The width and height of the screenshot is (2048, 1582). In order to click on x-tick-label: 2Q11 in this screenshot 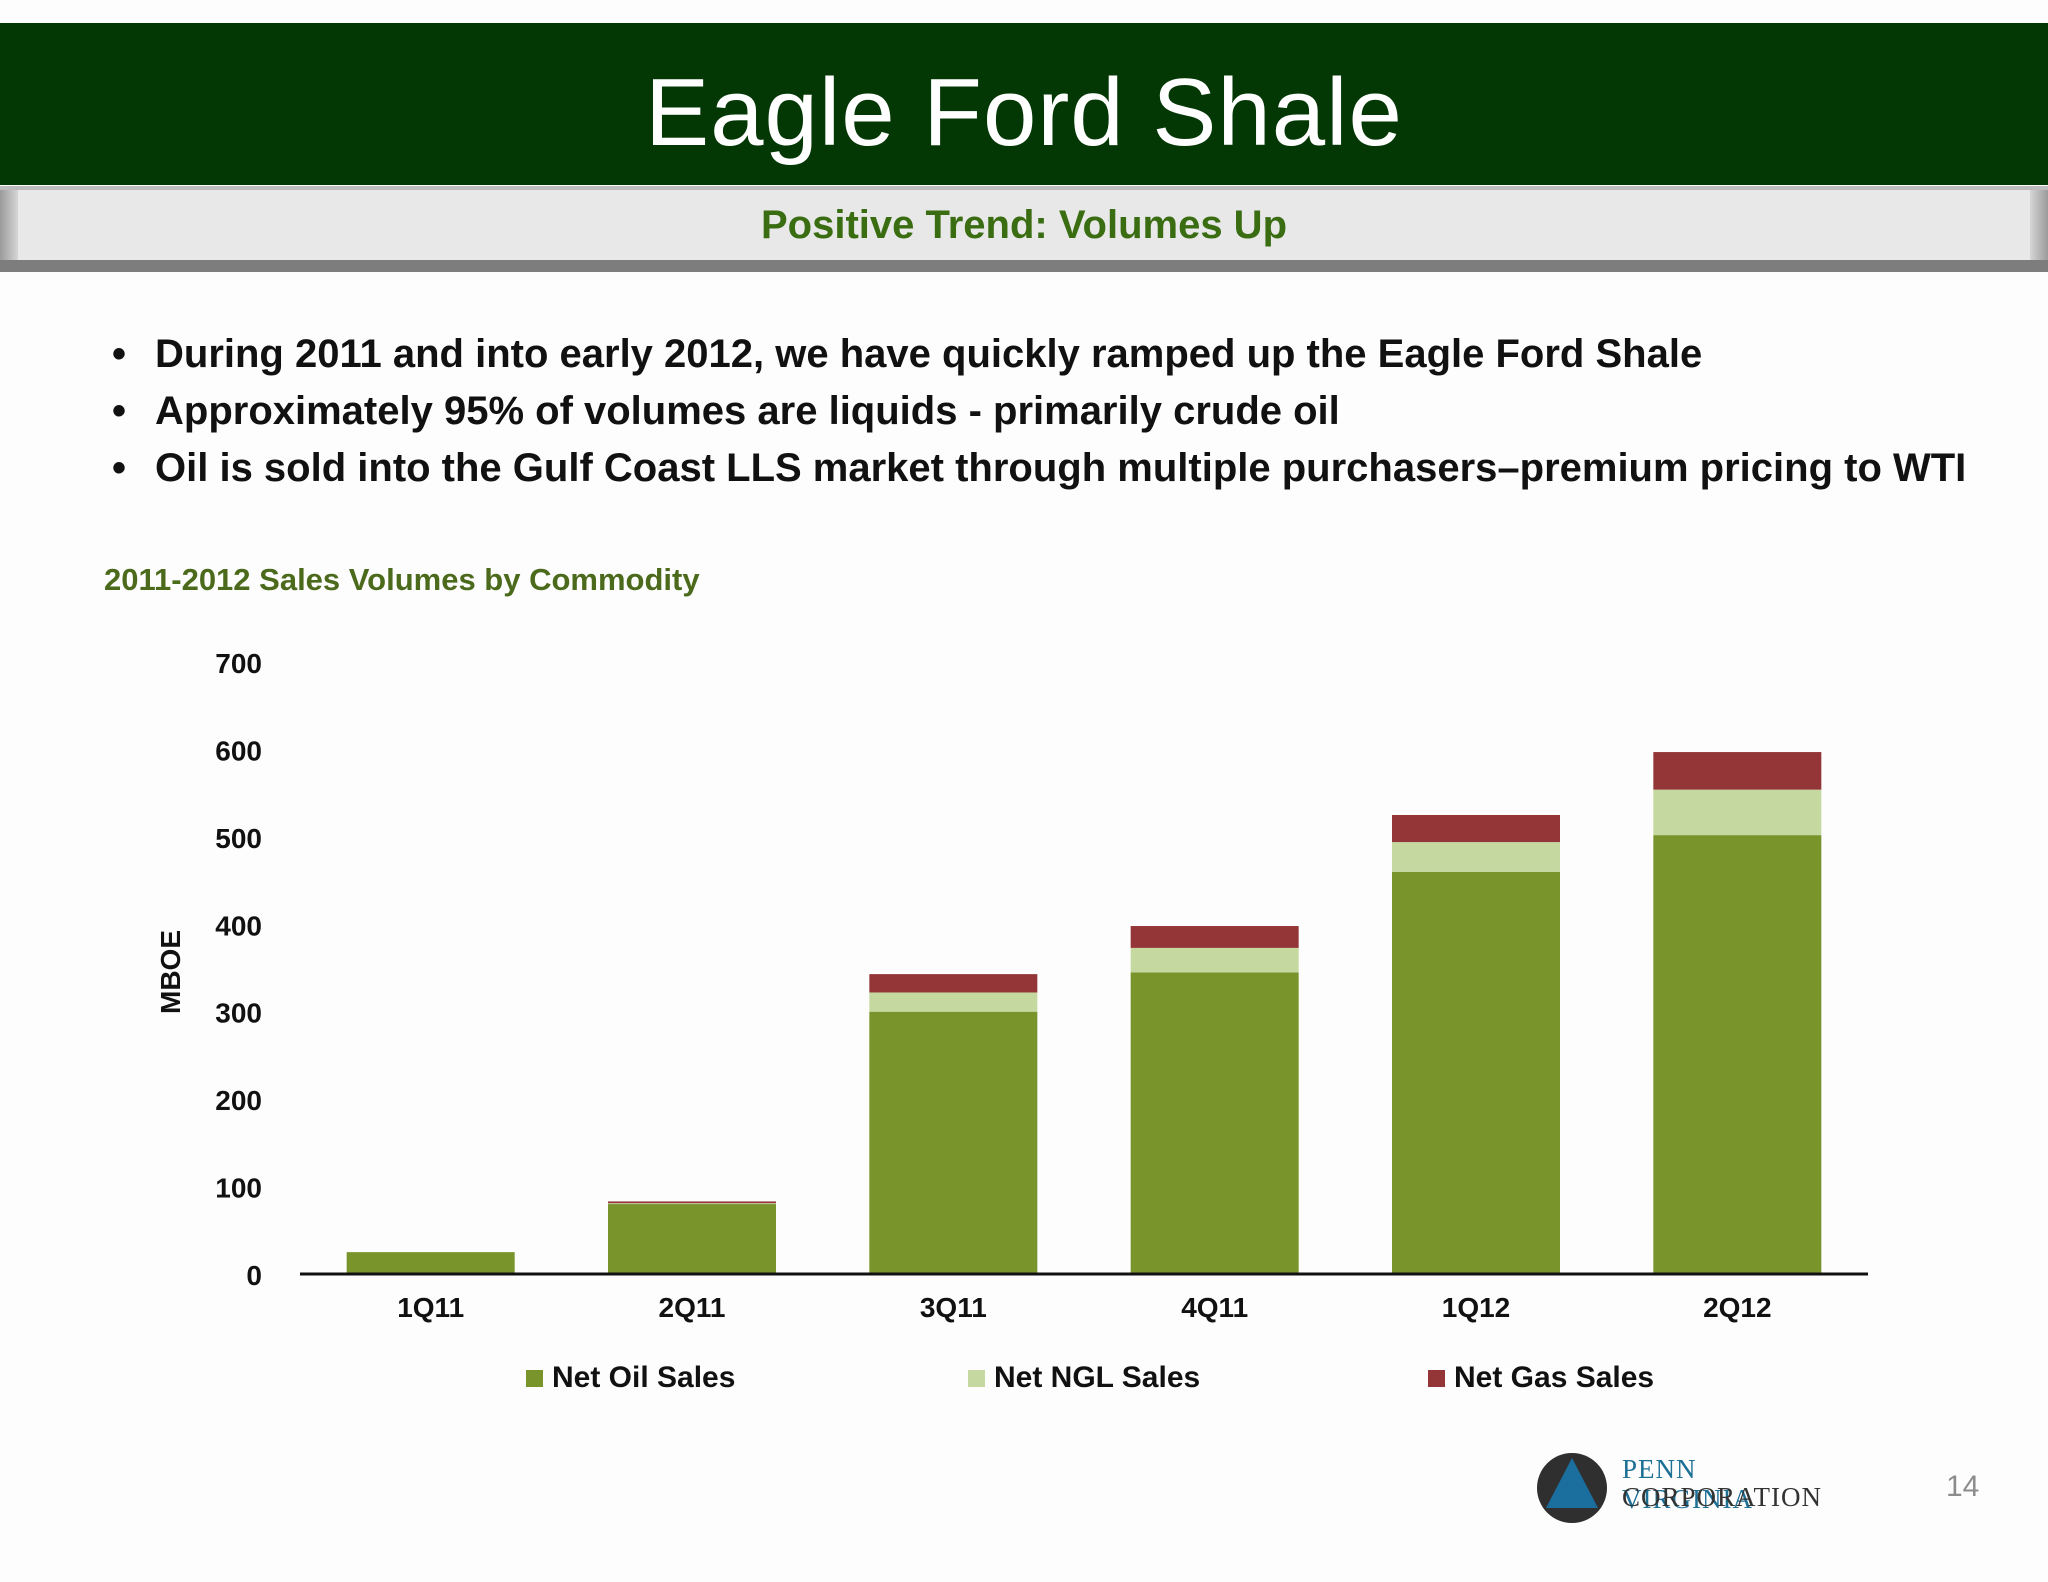, I will do `click(692, 1307)`.